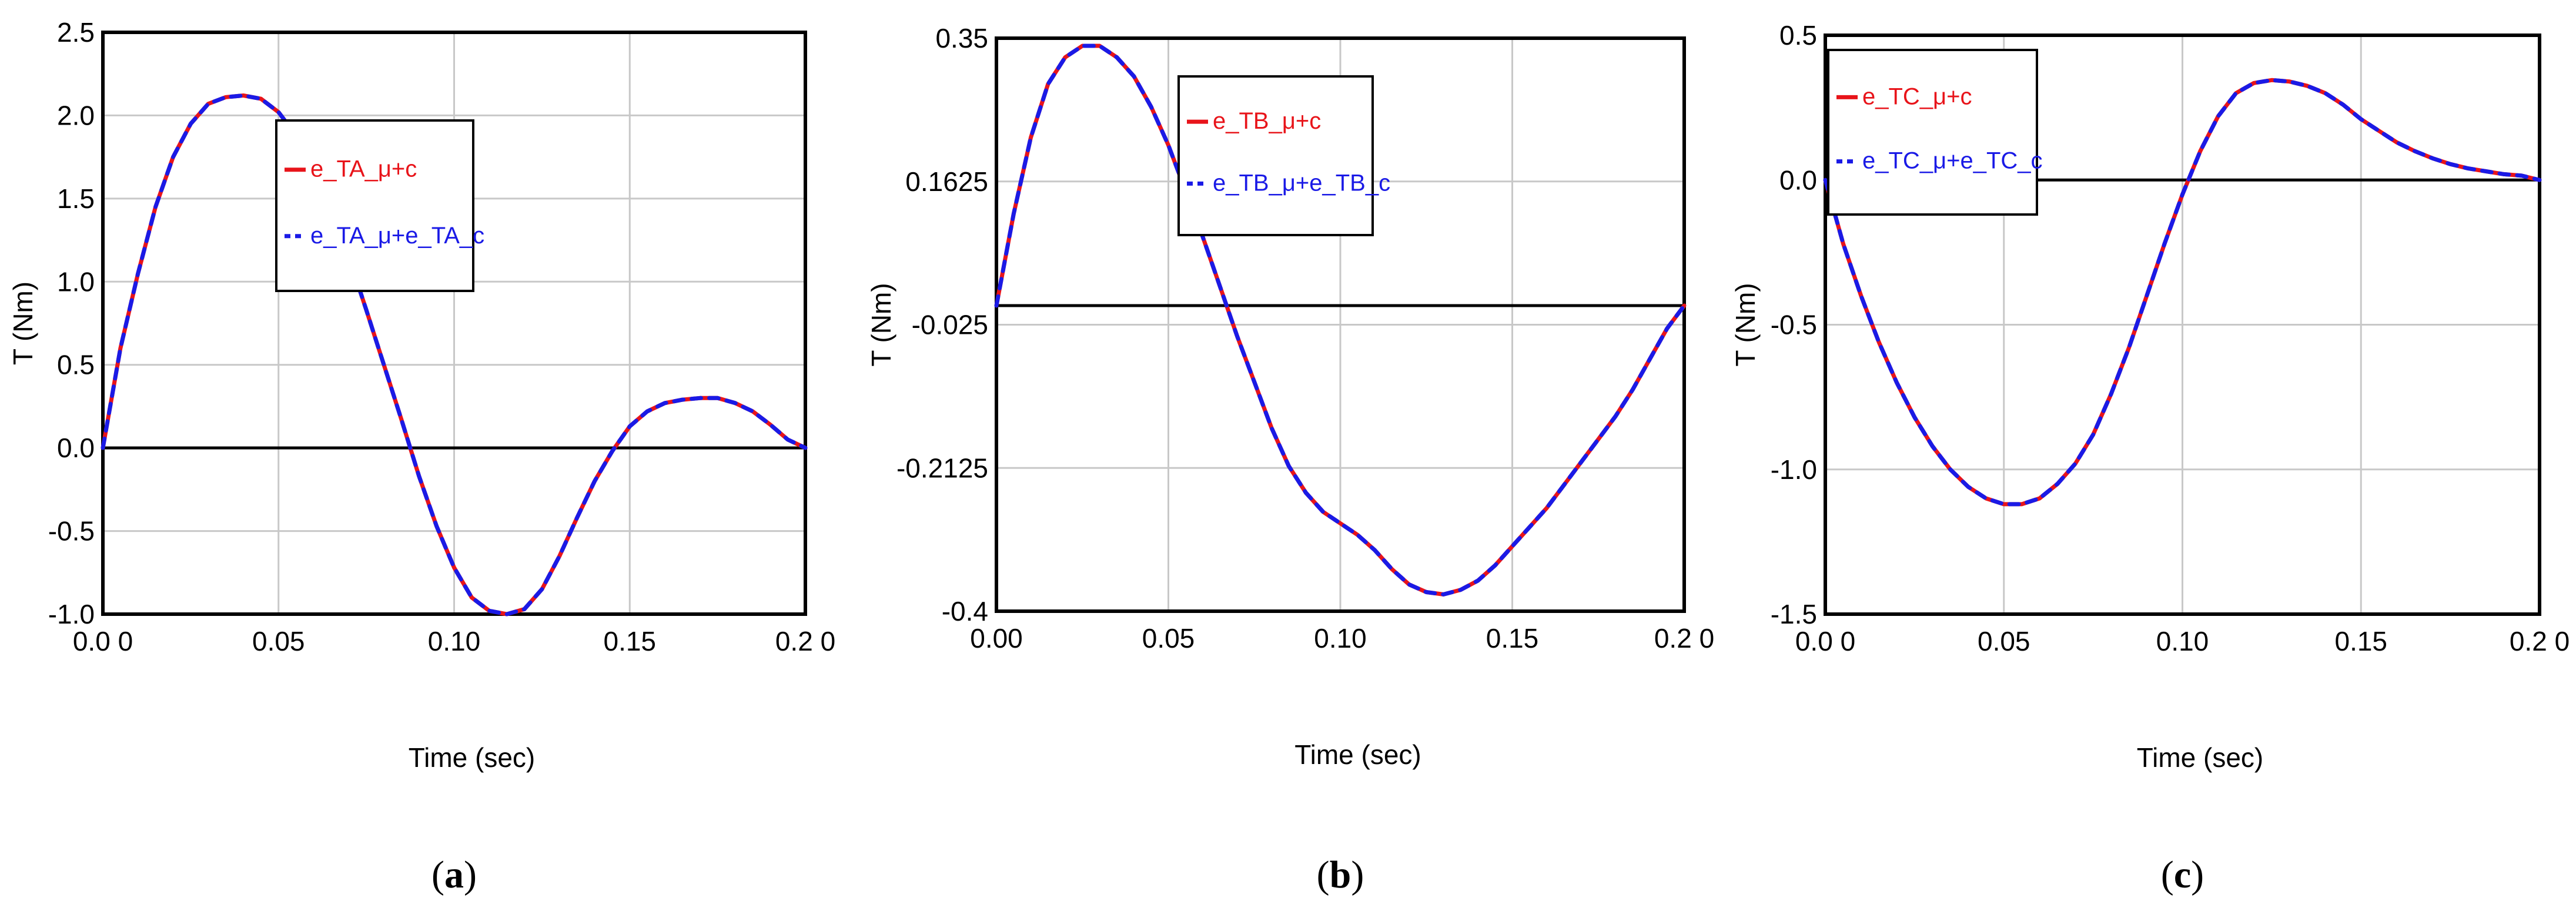 This screenshot has width=2576, height=908. What do you see at coordinates (1267, 121) in the screenshot?
I see `legend-label-1: e_TB_μ+c` at bounding box center [1267, 121].